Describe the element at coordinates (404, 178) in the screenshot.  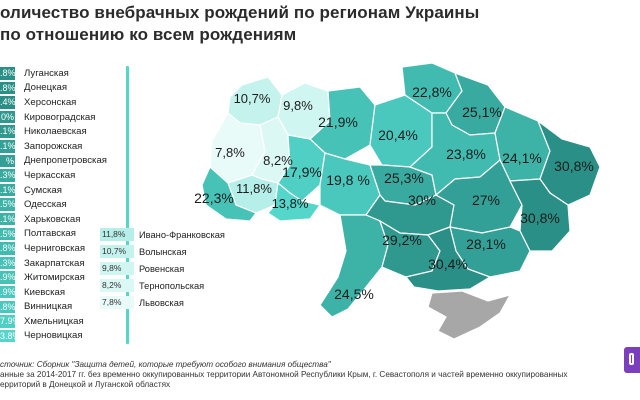
I see `map-label: 25,3%` at that location.